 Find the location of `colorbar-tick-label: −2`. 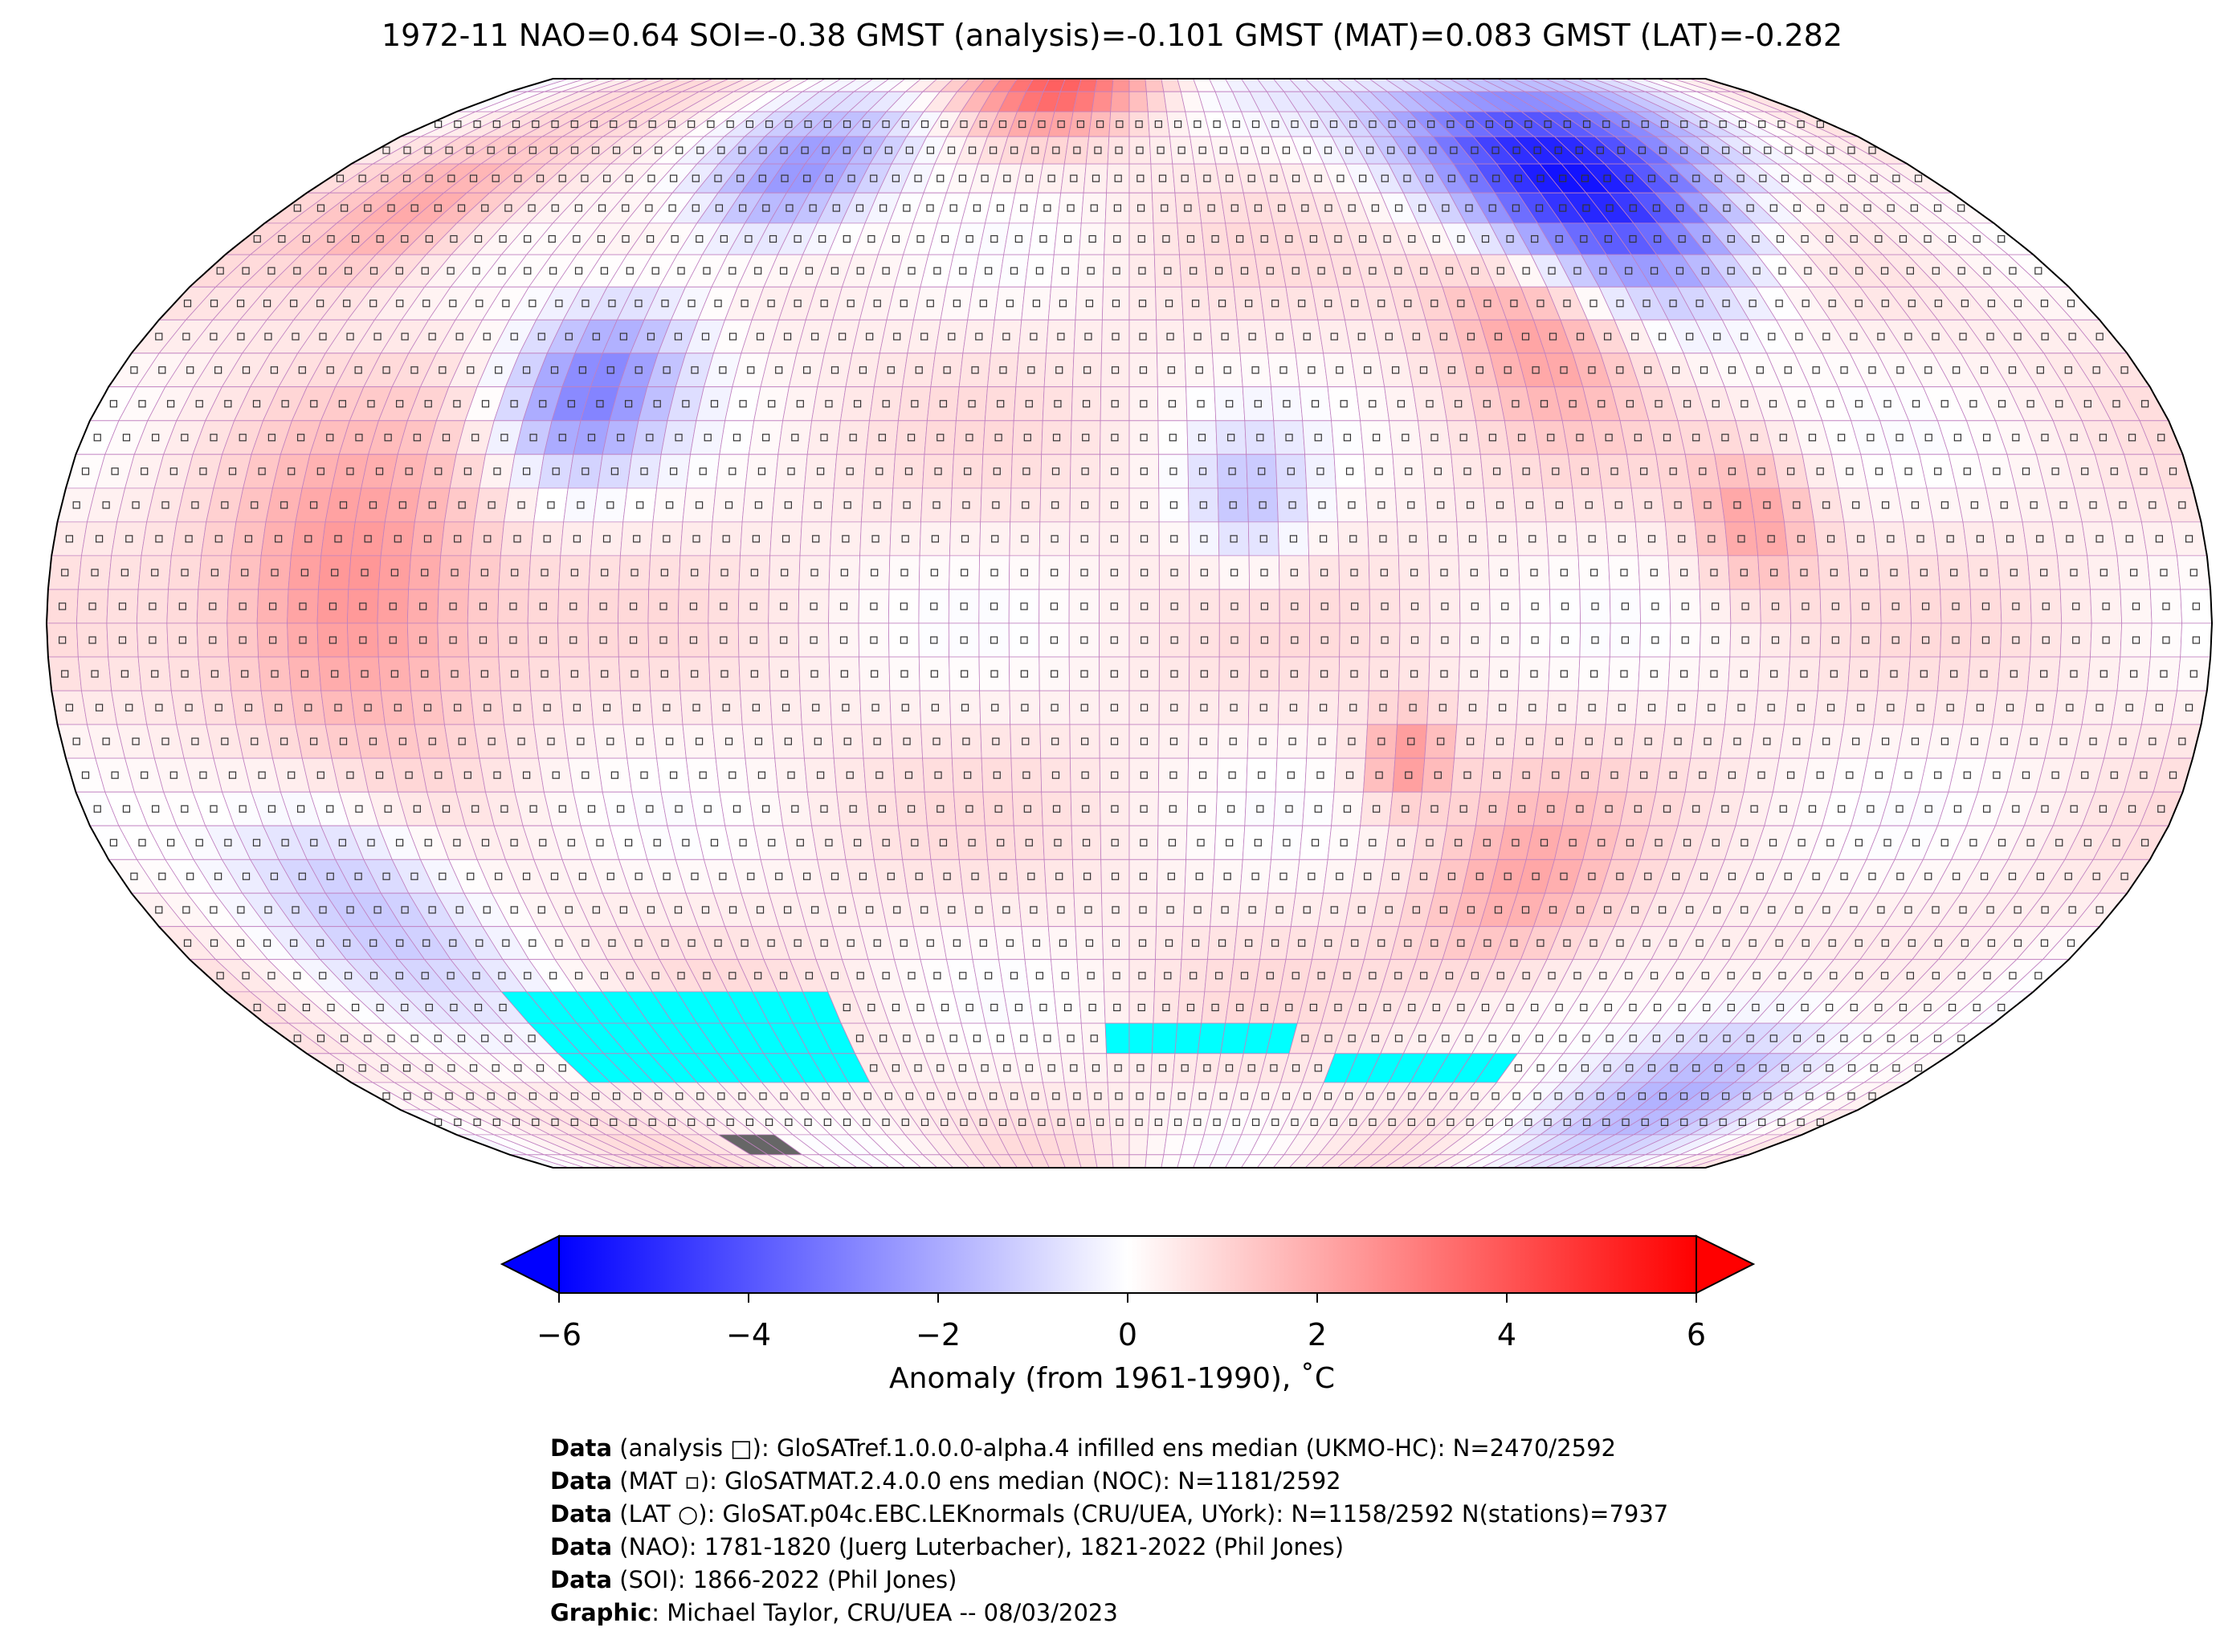

colorbar-tick-label: −2 is located at coordinates (938, 1334).